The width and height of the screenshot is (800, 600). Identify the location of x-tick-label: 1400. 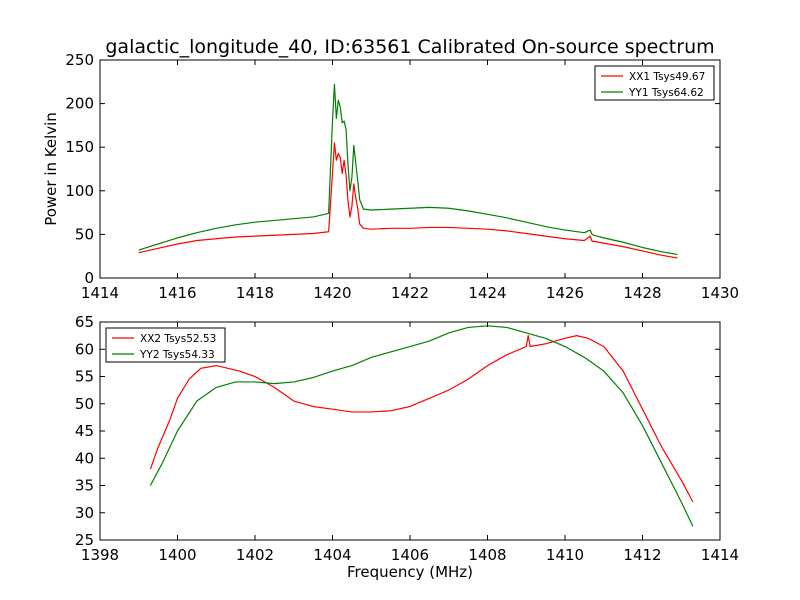
(177, 555).